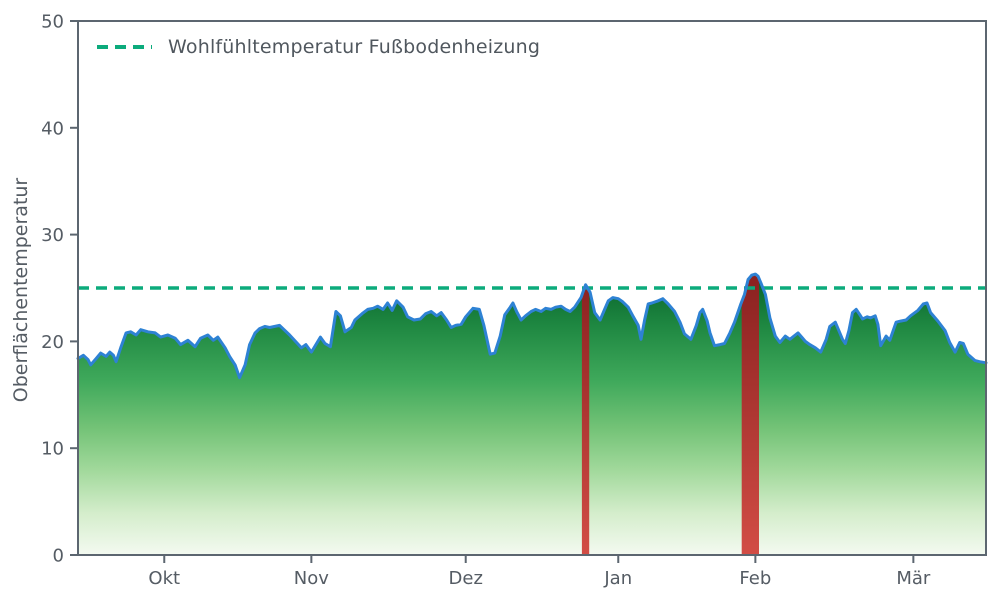 The image size is (1000, 600). What do you see at coordinates (124, 47) in the screenshot?
I see `legend-dash-icon` at bounding box center [124, 47].